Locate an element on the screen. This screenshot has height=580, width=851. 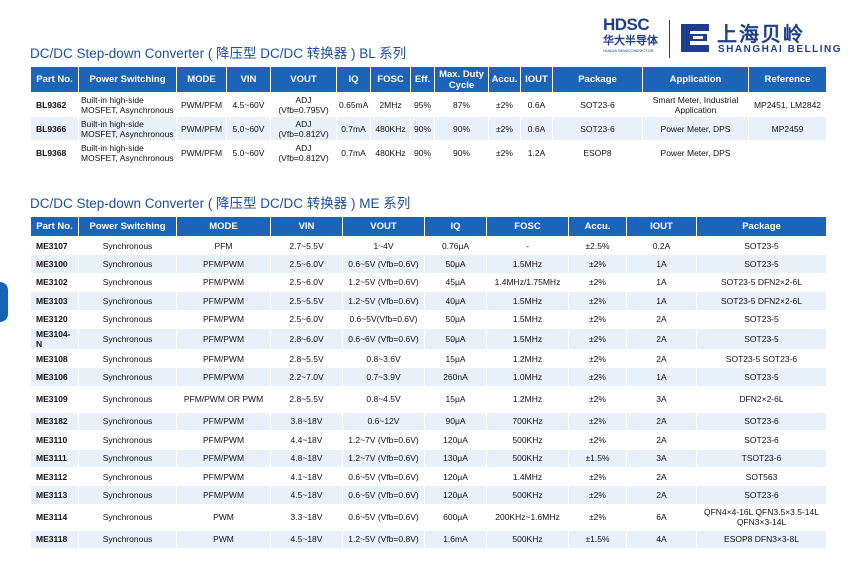
part-number-cell: ME3112 is located at coordinates (54, 476).